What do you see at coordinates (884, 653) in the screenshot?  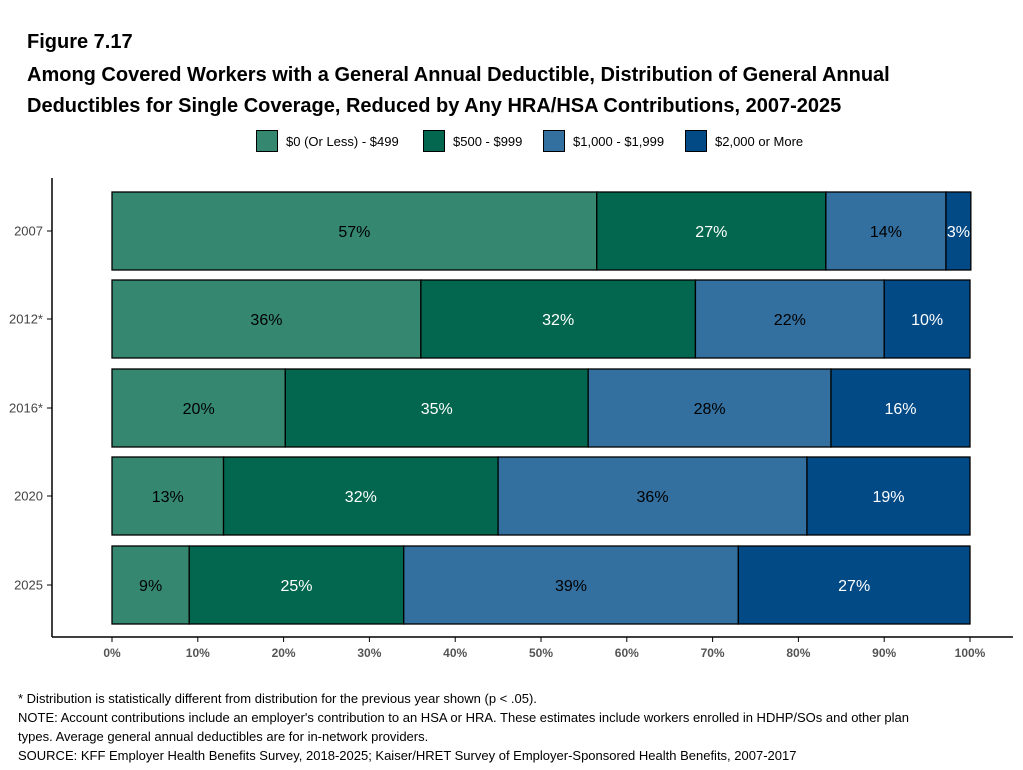 I see `x-tick-label: 90%` at bounding box center [884, 653].